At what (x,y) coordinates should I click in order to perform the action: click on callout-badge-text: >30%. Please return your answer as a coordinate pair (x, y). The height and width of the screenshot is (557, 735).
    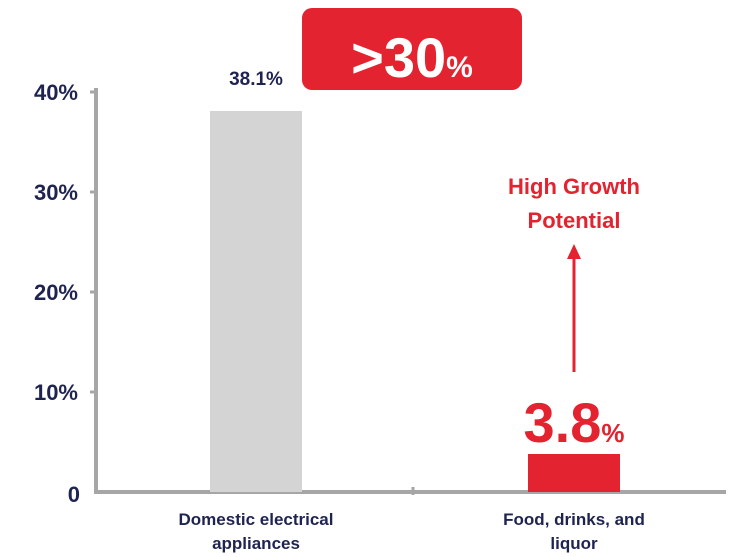
    Looking at the image, I should click on (412, 57).